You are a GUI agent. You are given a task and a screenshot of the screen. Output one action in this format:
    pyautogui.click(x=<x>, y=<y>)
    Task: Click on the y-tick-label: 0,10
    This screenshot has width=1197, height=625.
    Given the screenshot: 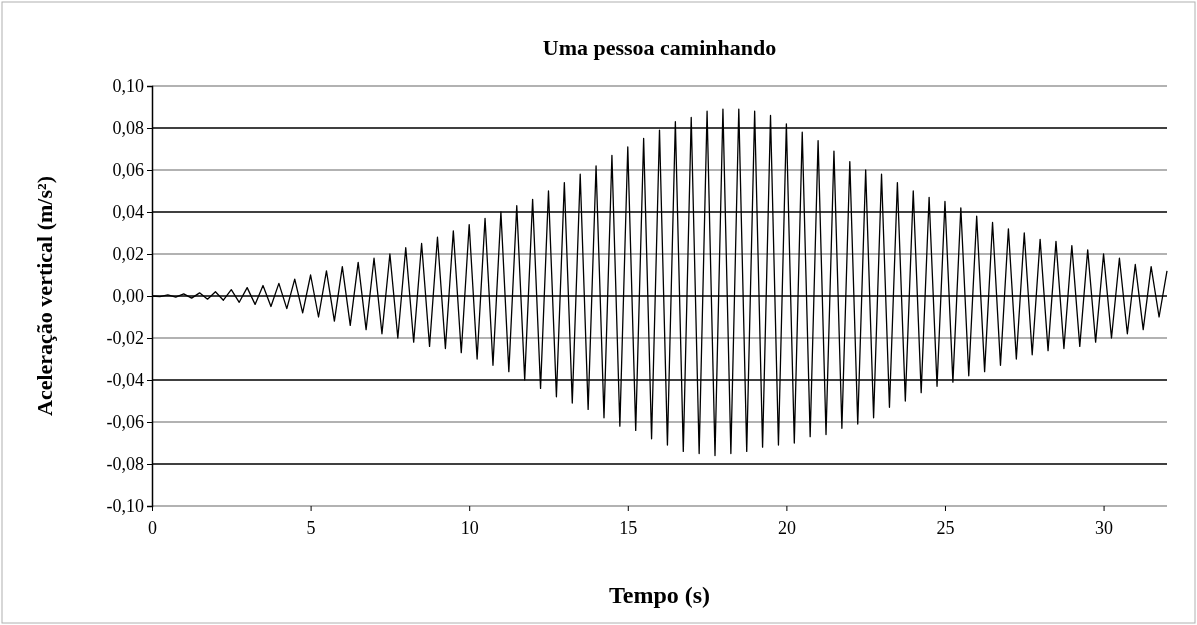 What is the action you would take?
    pyautogui.click(x=128, y=86)
    